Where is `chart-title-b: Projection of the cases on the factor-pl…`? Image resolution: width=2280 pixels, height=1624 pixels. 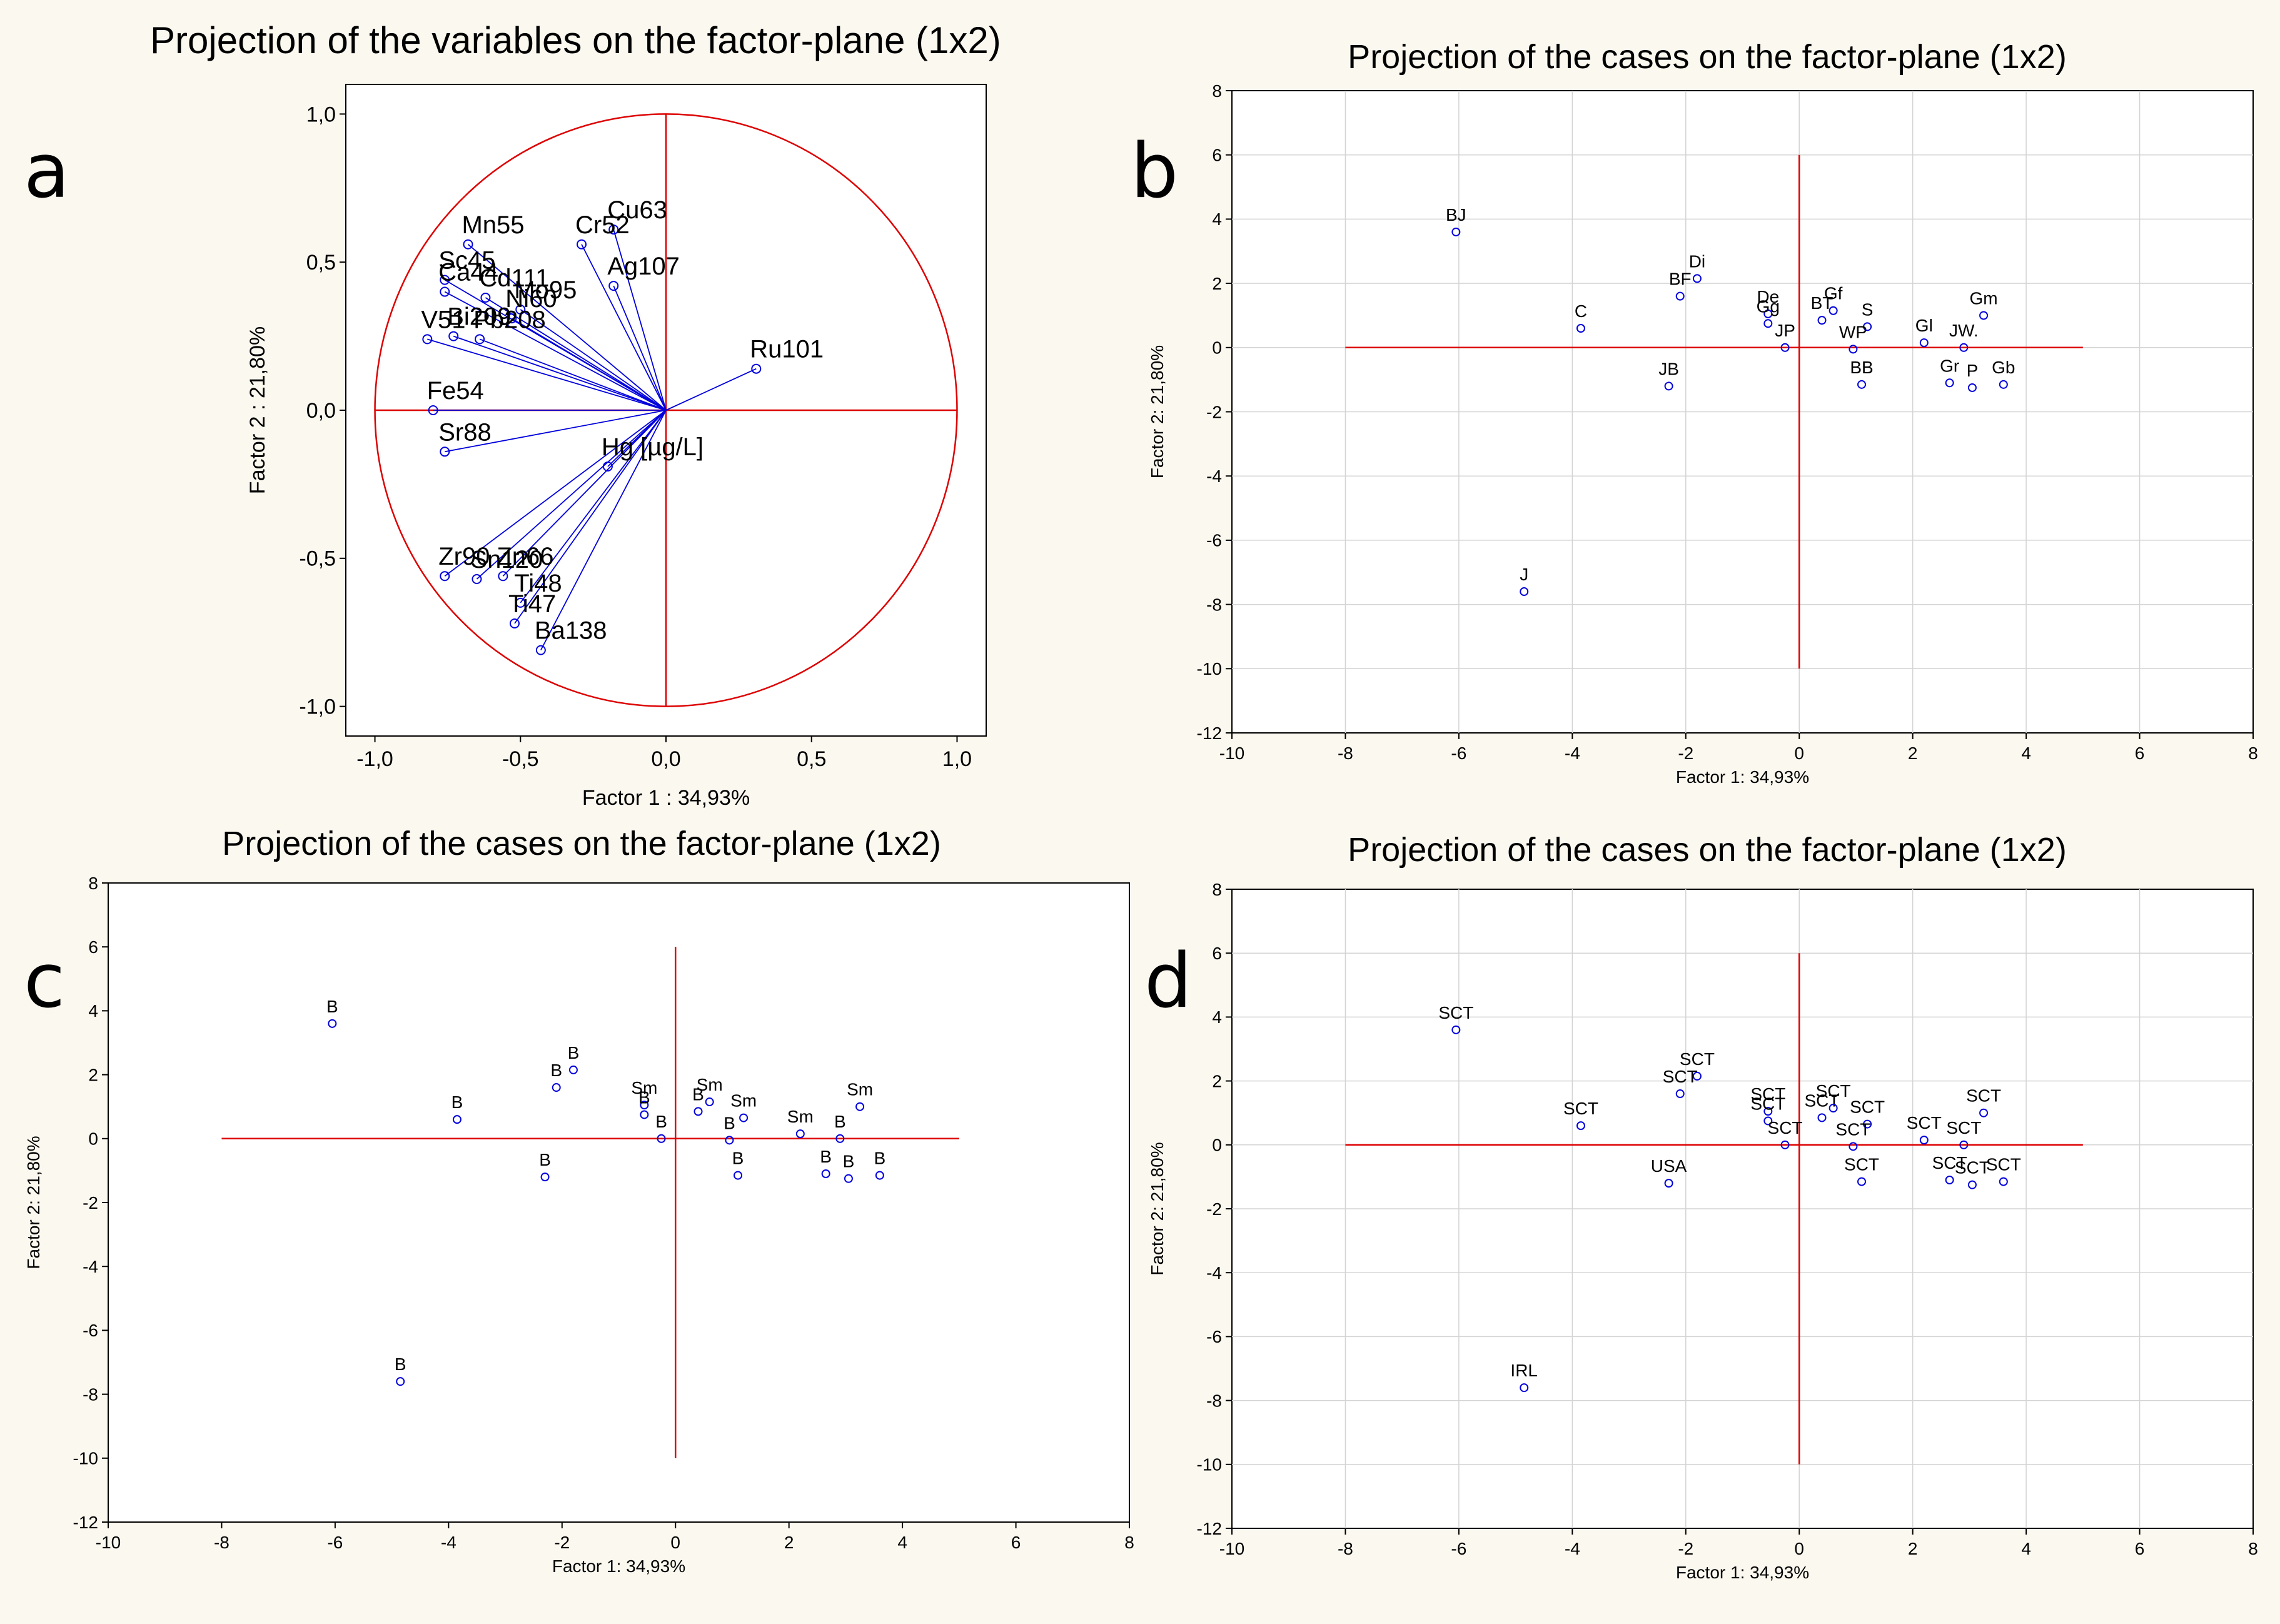 chart-title-b: Projection of the cases on the factor-pl… is located at coordinates (1707, 57).